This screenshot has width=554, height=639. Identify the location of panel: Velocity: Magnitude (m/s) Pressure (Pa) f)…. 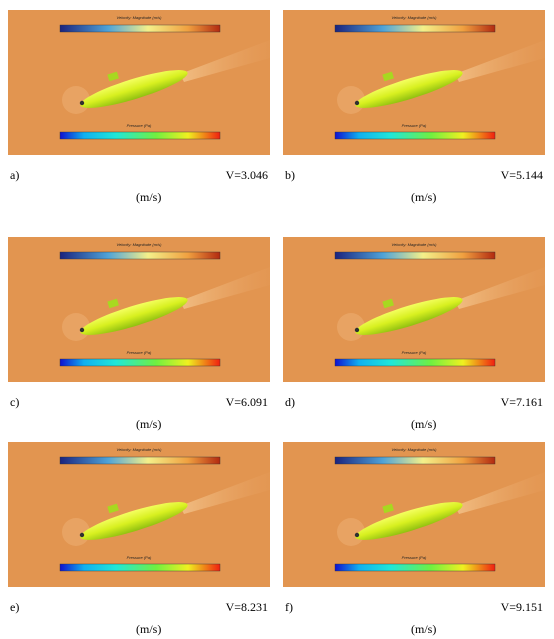
(414, 540).